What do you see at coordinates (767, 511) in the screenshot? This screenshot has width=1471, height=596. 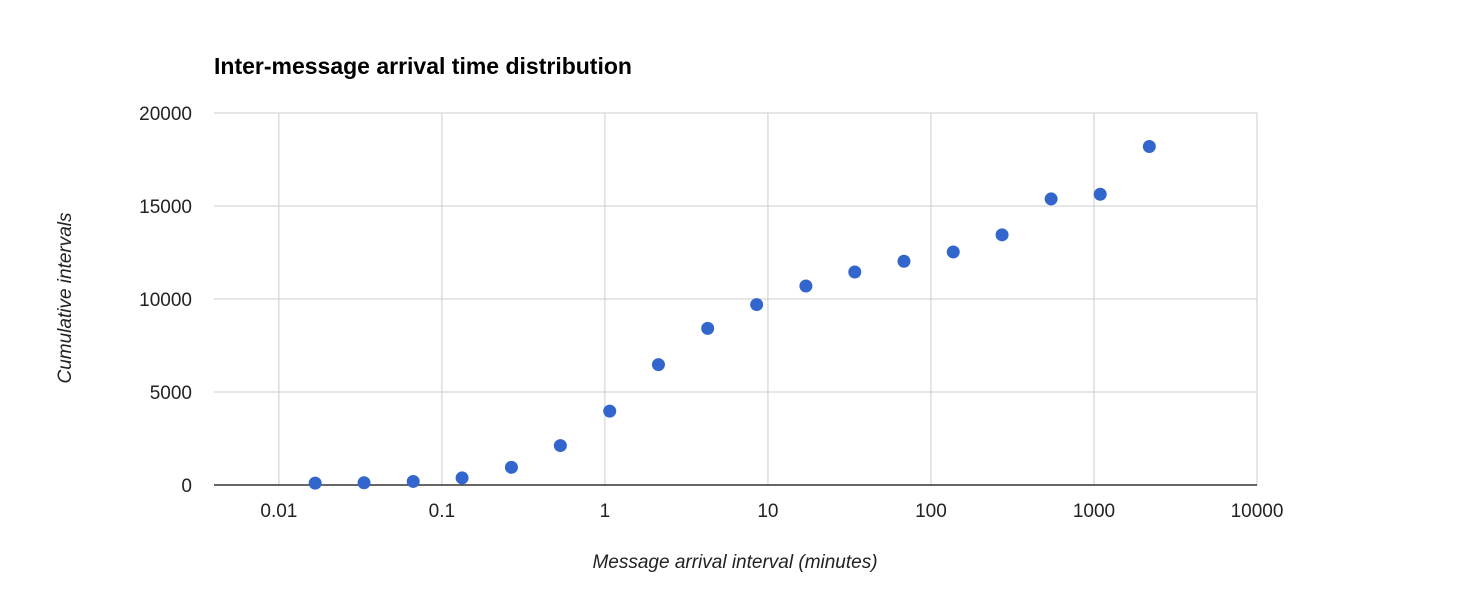 I see `x-tick-label: 10` at bounding box center [767, 511].